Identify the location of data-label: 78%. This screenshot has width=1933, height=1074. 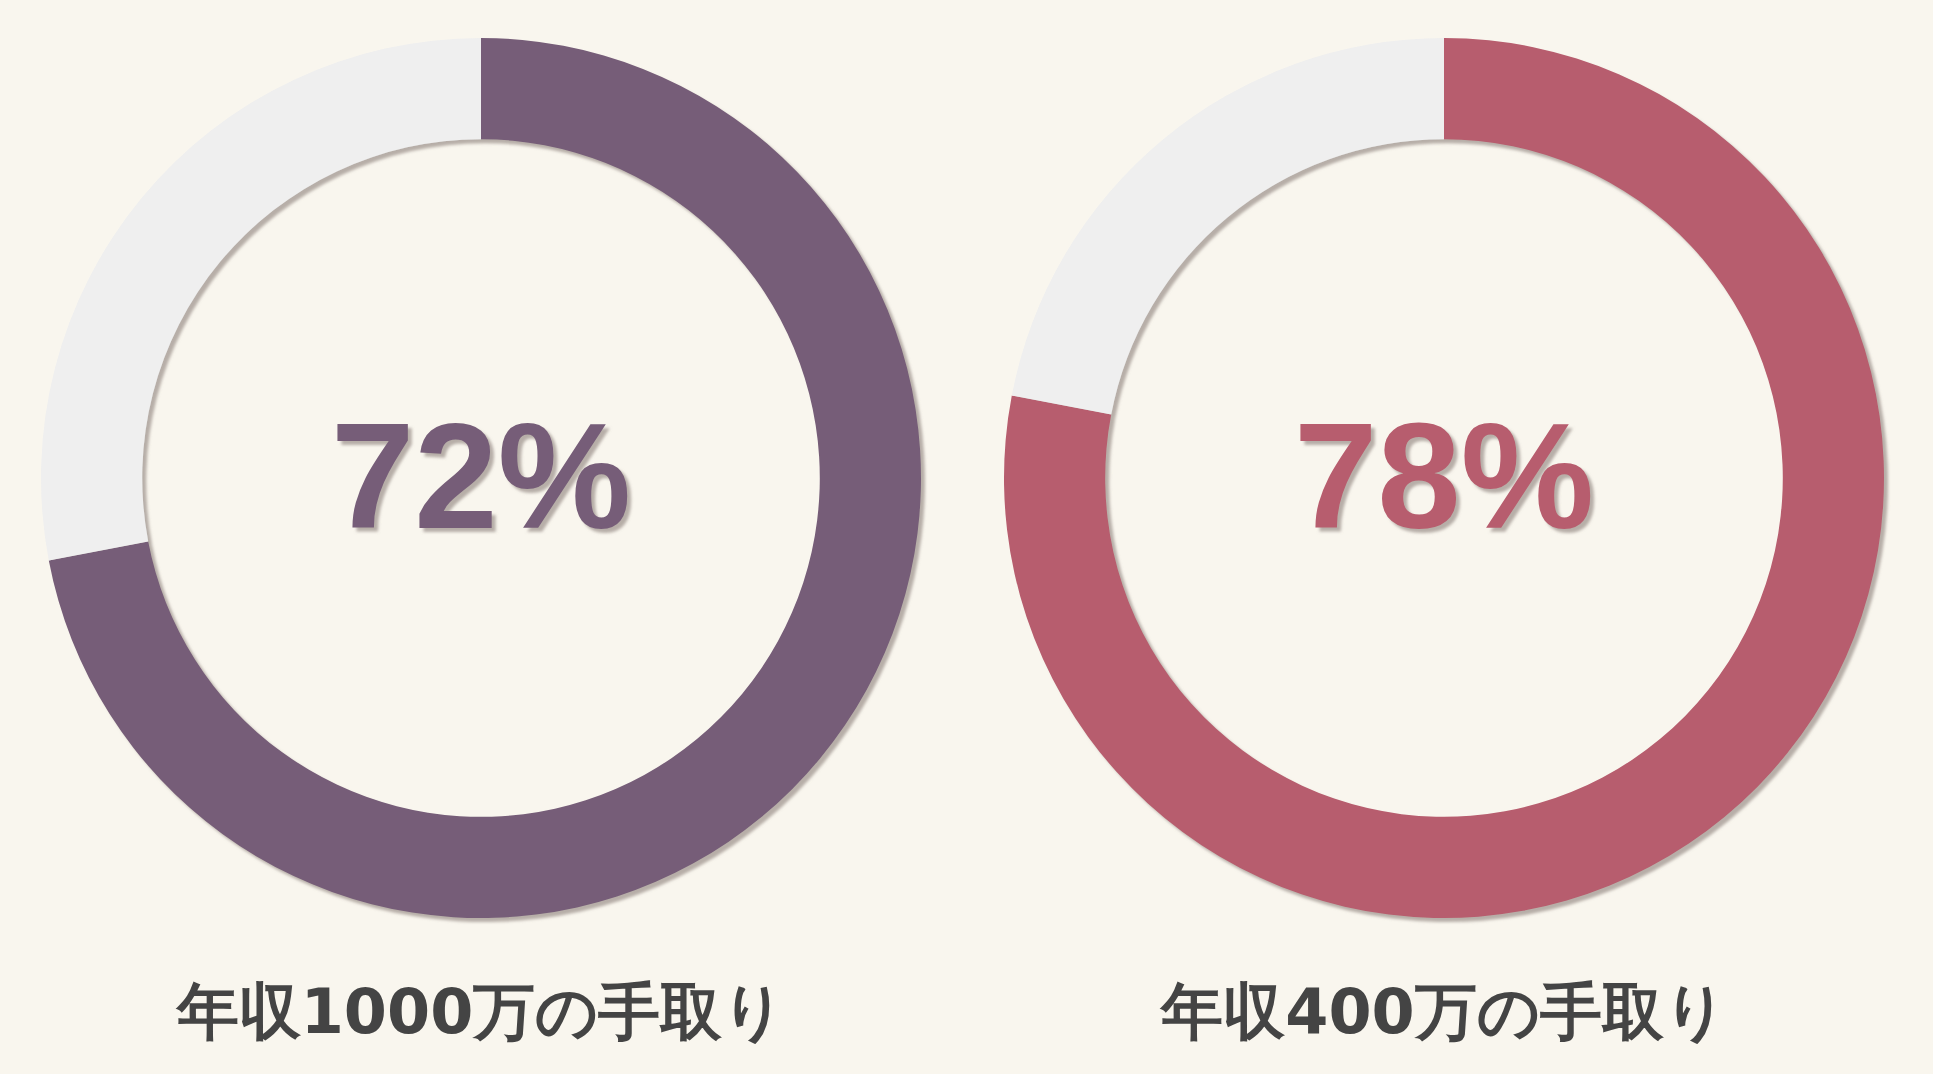
(1444, 476).